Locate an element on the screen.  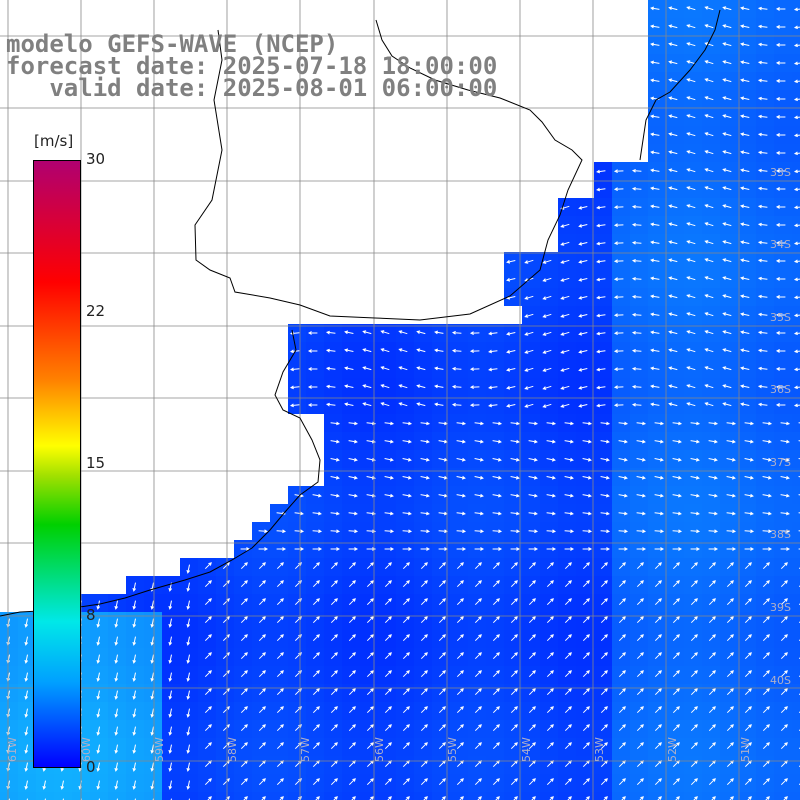
lat-label: 37S is located at coordinates (780, 462).